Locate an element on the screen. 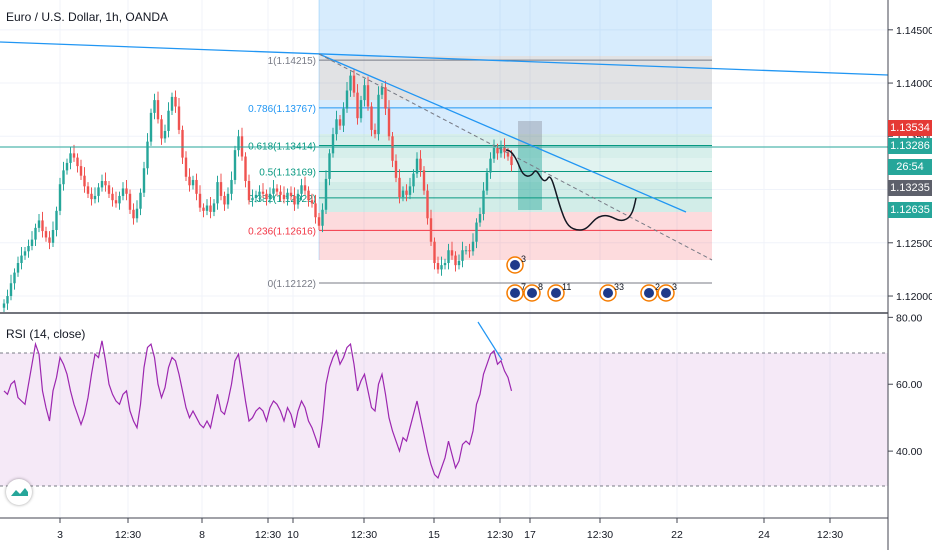 This screenshot has height=555, width=932. price-tag: 1.13286 is located at coordinates (910, 146).